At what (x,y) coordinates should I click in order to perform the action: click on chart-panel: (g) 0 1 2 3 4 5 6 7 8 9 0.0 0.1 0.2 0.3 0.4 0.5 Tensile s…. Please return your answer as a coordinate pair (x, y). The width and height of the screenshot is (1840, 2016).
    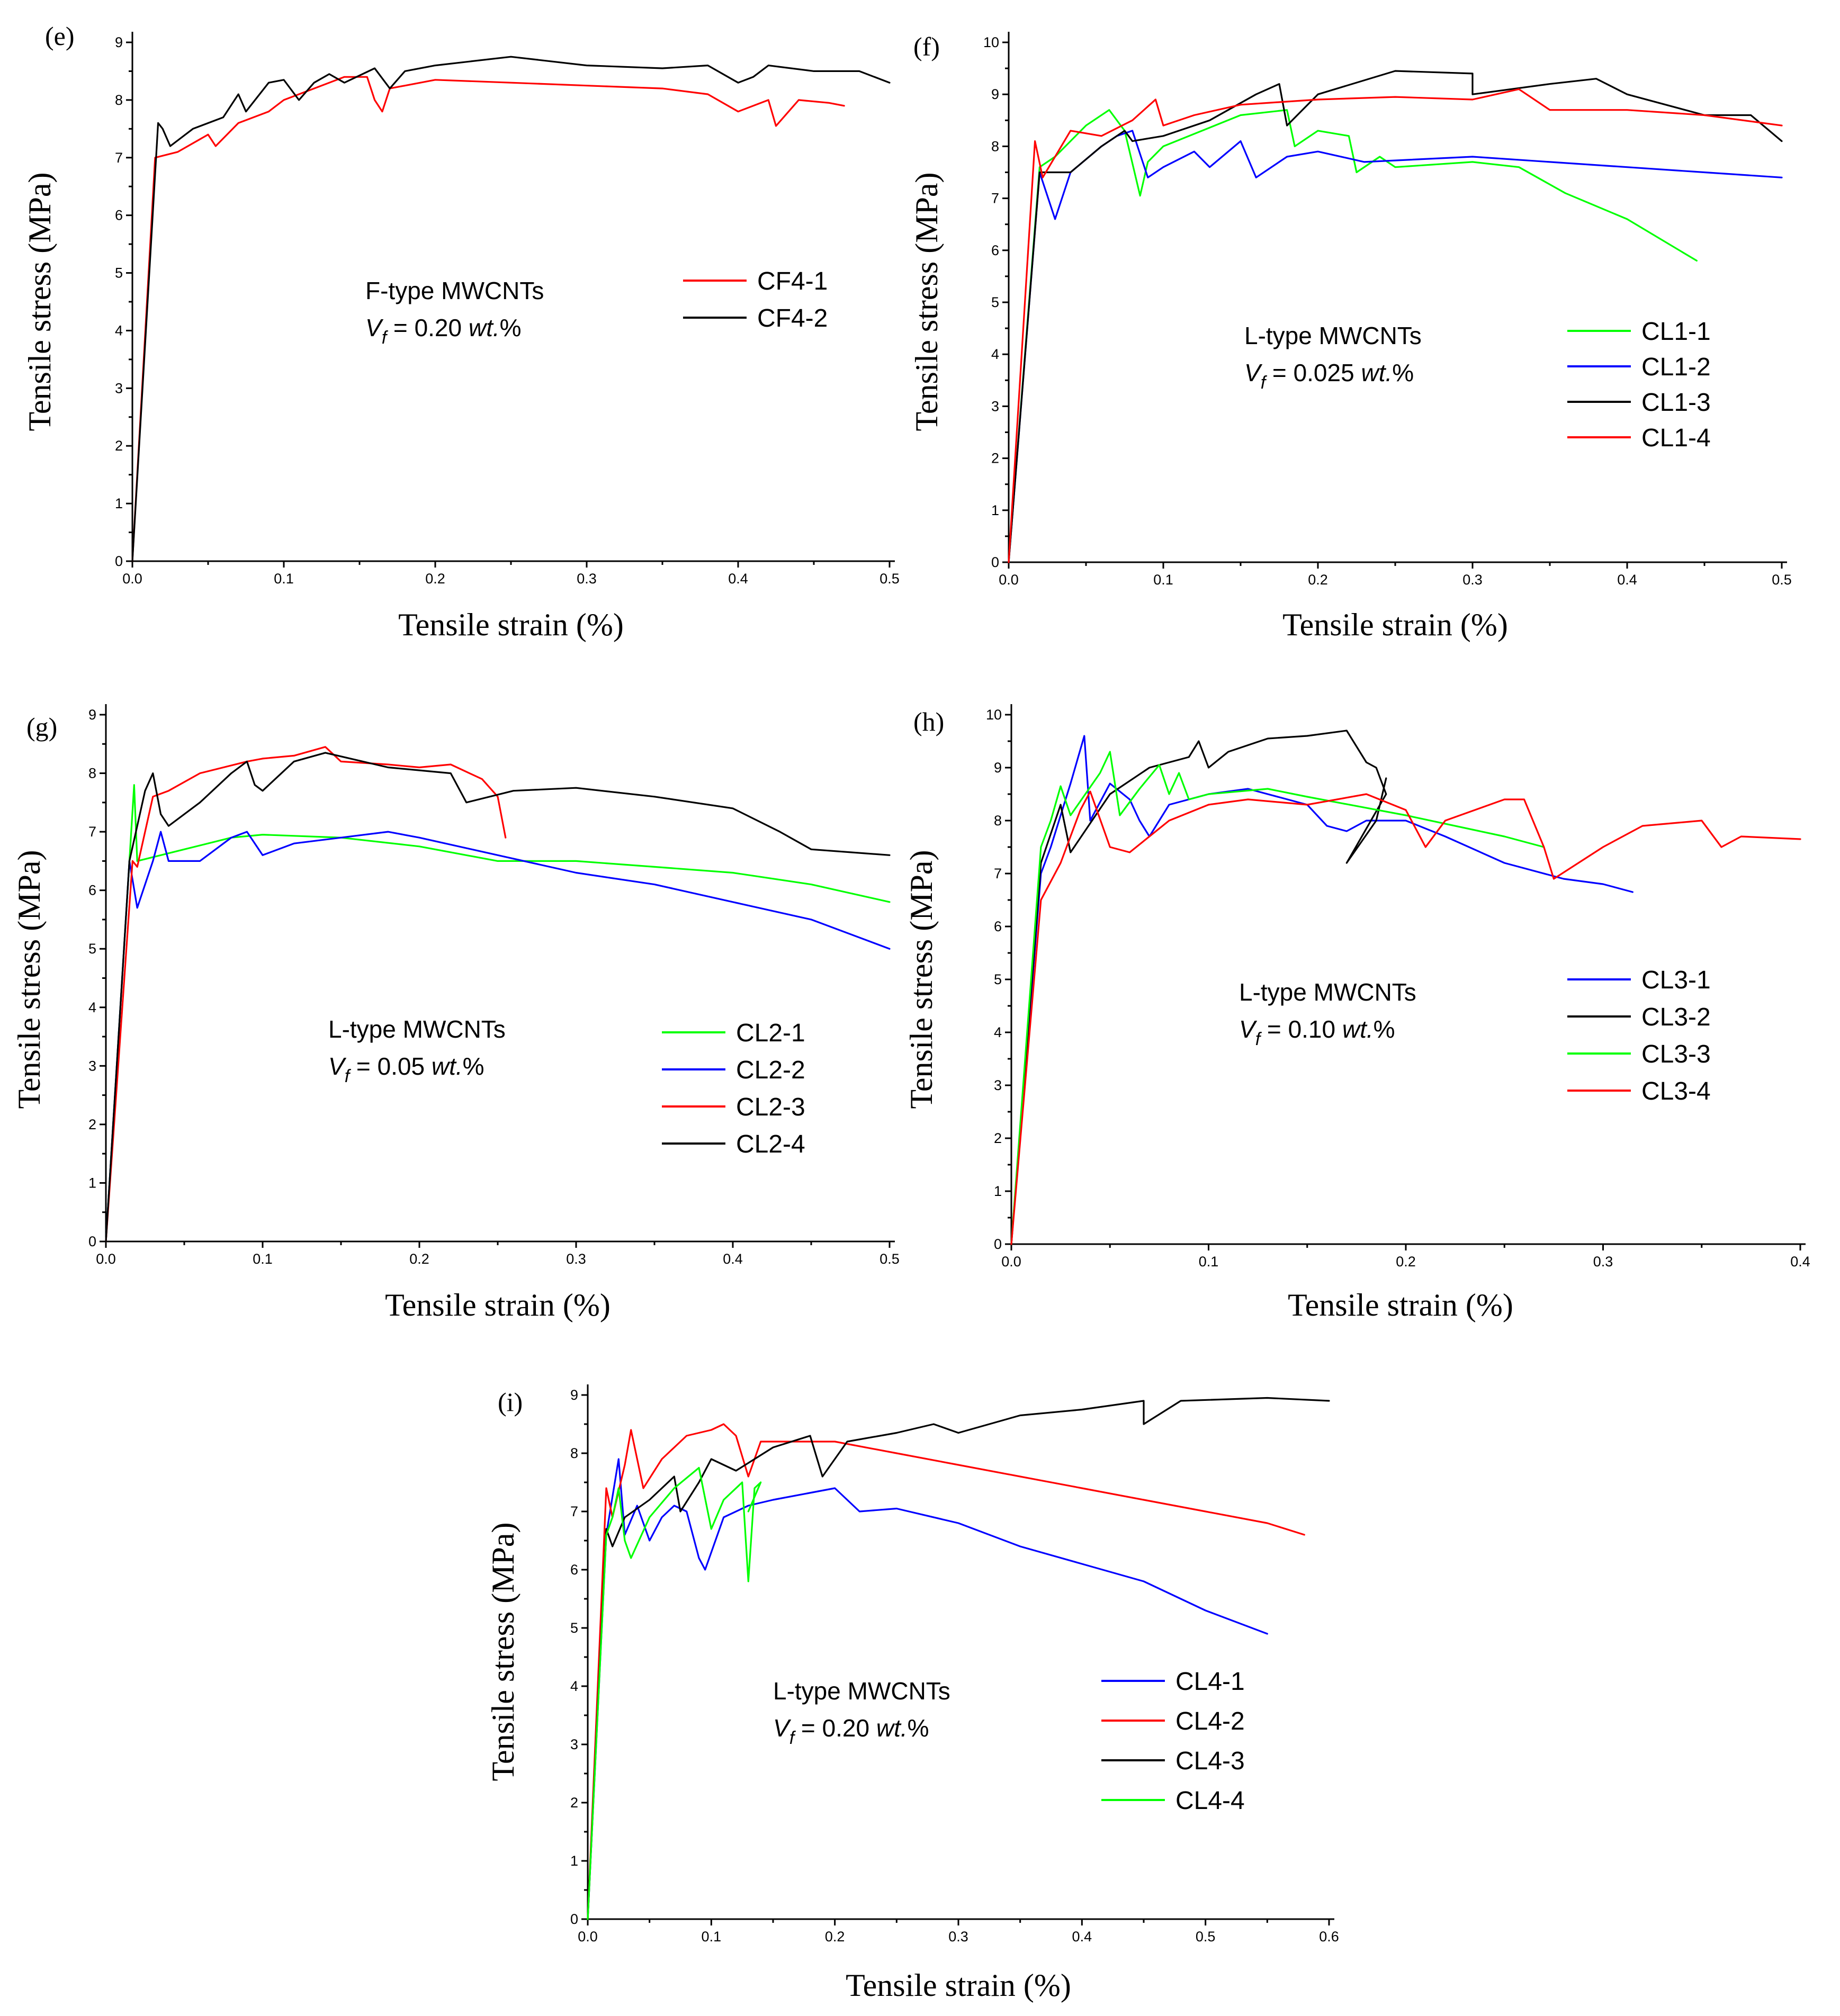
    Looking at the image, I should click on (456, 1013).